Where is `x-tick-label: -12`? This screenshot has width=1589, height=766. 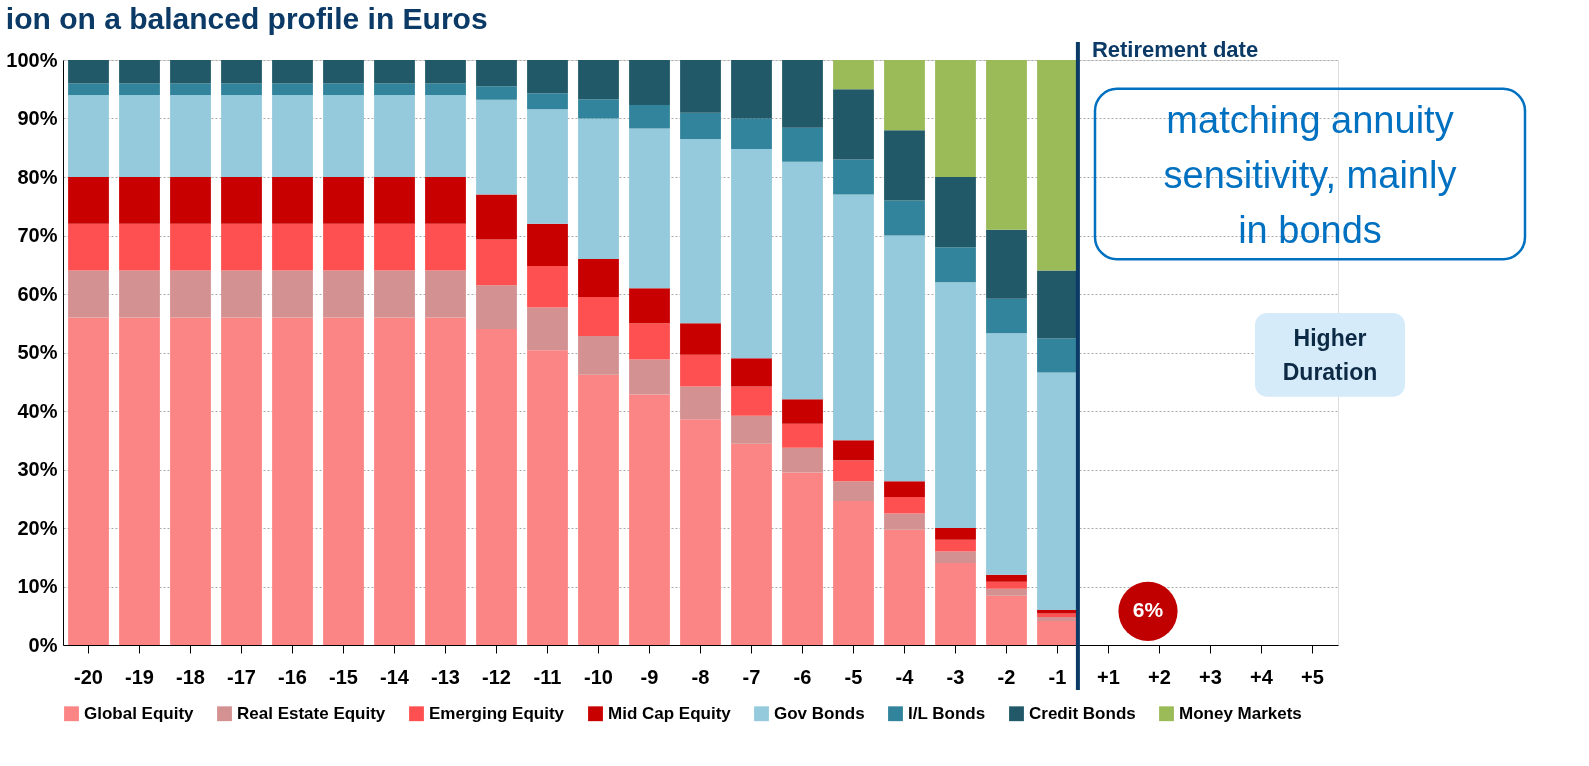
x-tick-label: -12 is located at coordinates (496, 676).